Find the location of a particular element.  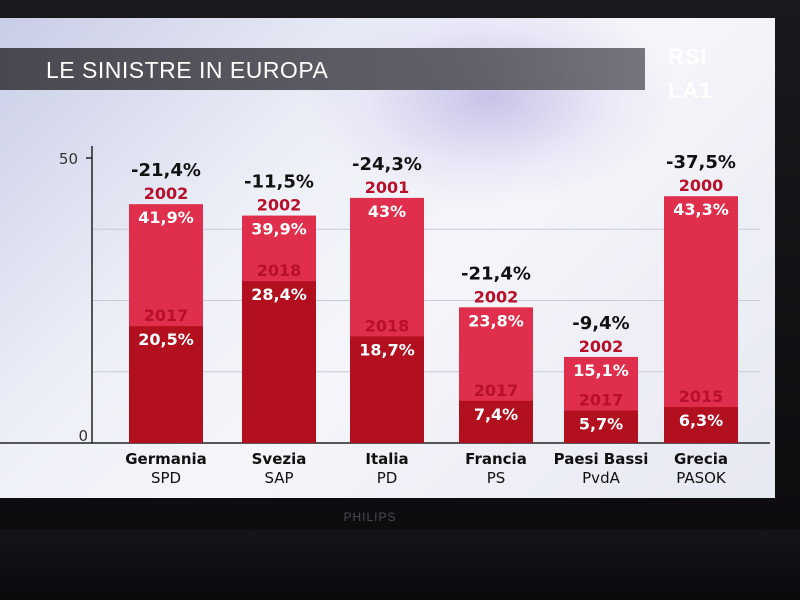

value-label-past: 43,3% is located at coordinates (701, 209).